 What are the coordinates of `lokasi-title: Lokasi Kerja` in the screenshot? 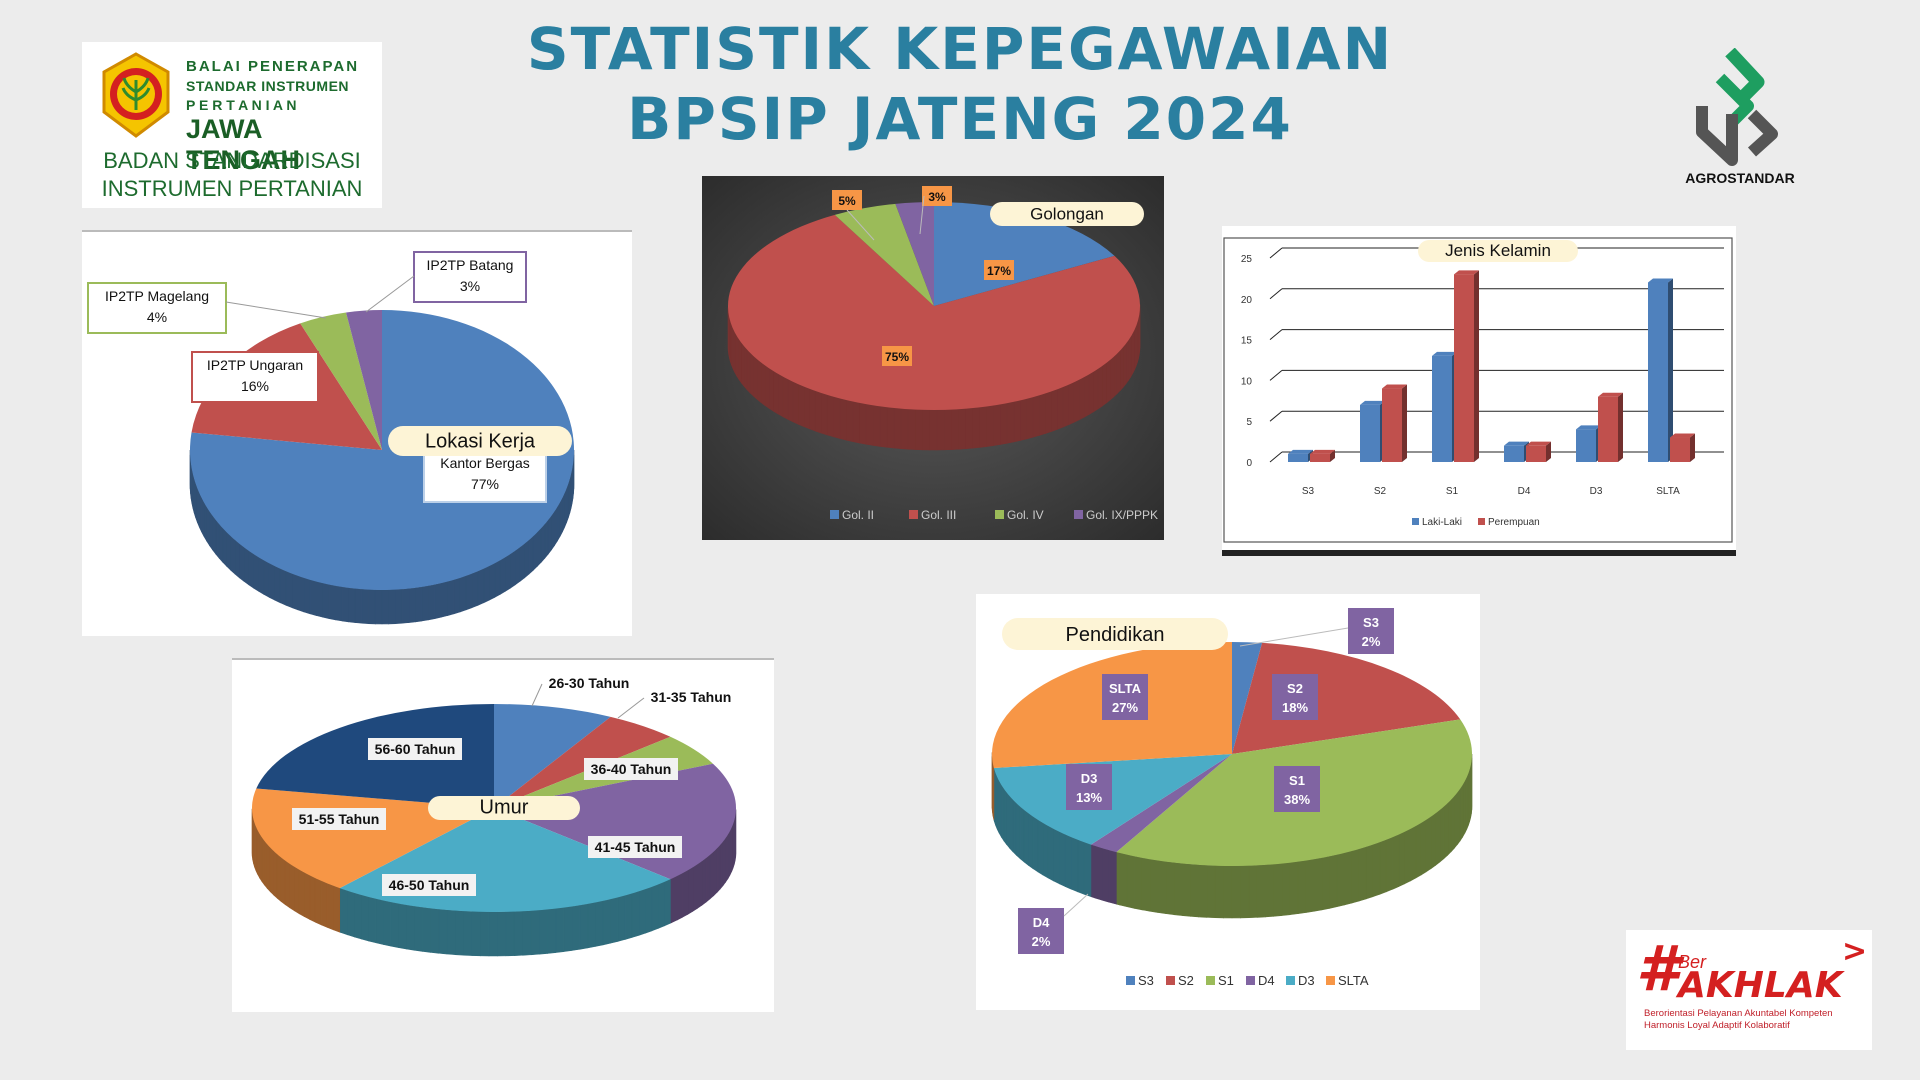 It's located at (480, 442).